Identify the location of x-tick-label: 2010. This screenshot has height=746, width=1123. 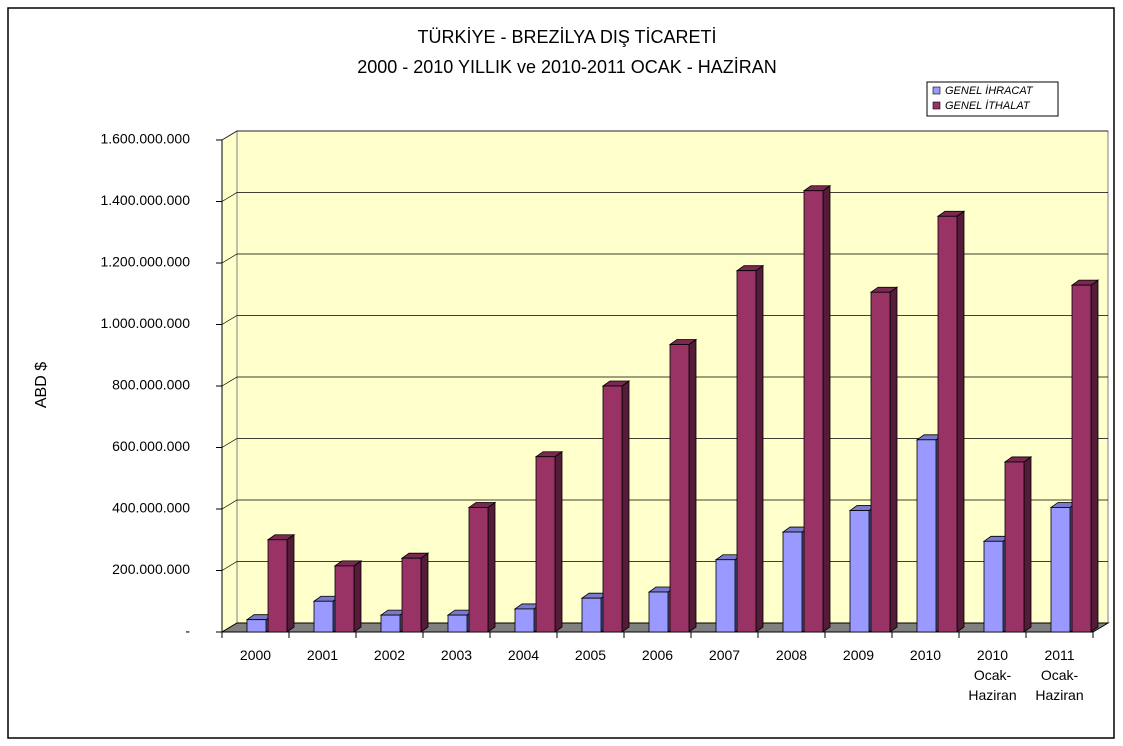
(925, 655).